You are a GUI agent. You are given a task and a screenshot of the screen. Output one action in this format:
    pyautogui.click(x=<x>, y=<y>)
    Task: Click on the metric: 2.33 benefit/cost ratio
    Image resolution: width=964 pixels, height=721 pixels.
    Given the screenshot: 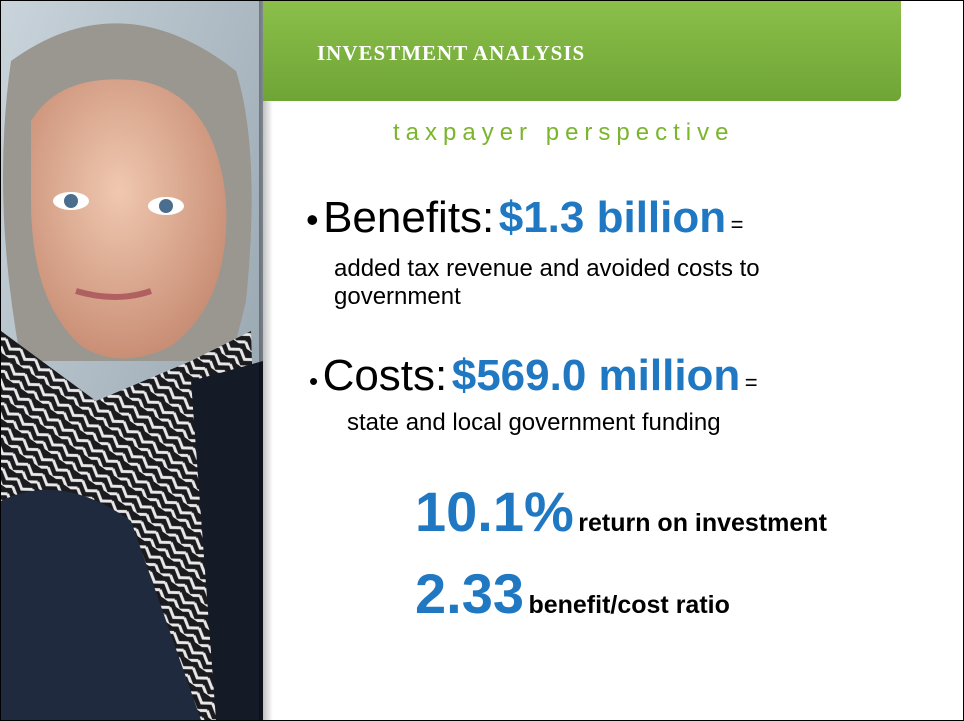 What is the action you would take?
    pyautogui.click(x=572, y=593)
    